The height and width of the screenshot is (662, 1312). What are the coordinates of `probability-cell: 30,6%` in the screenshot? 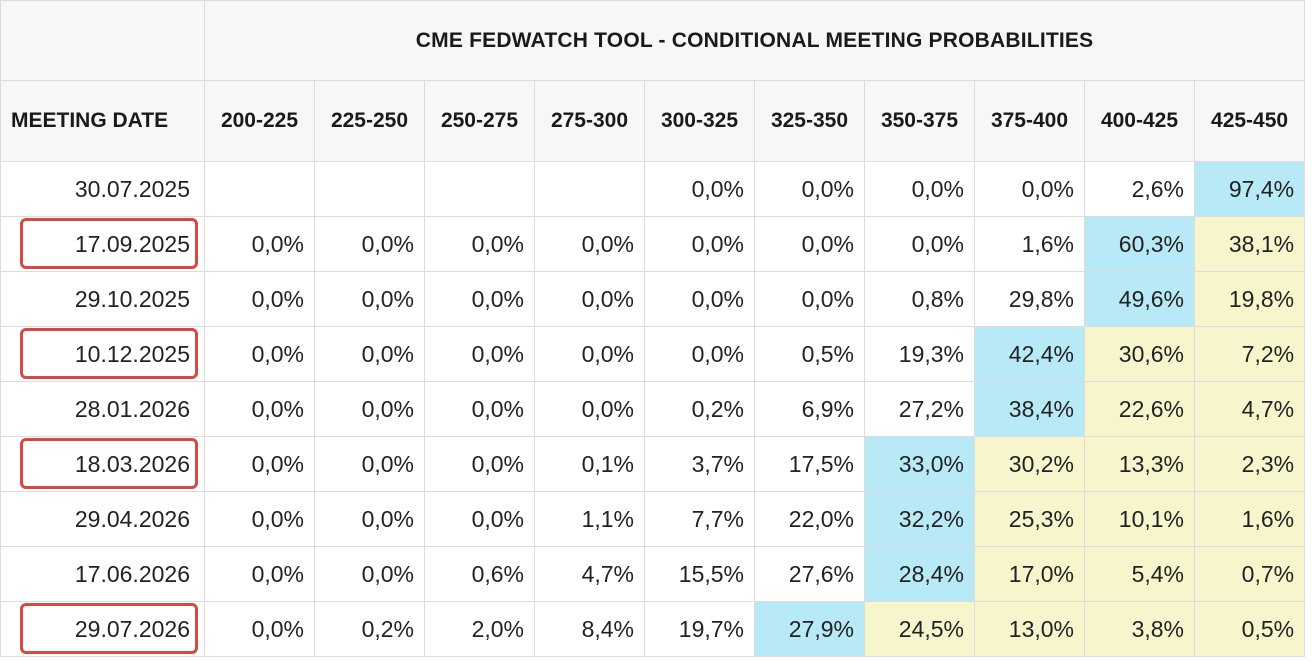 It's located at (1139, 354).